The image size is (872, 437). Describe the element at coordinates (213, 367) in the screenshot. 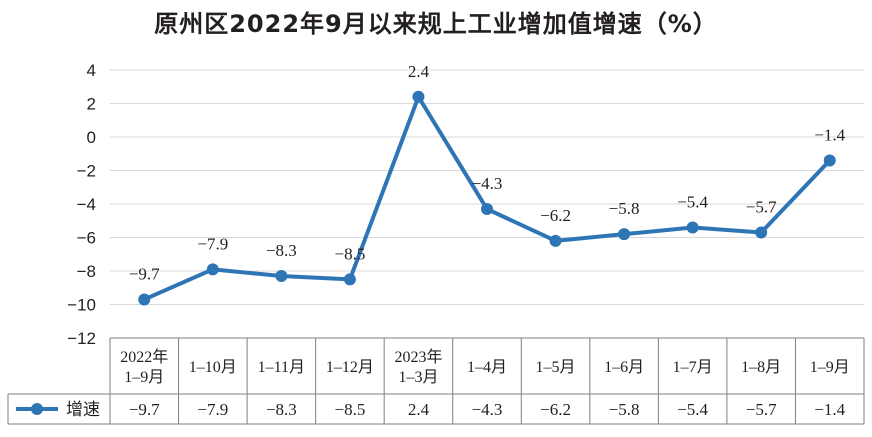

I see `category-label: 1–10月` at that location.